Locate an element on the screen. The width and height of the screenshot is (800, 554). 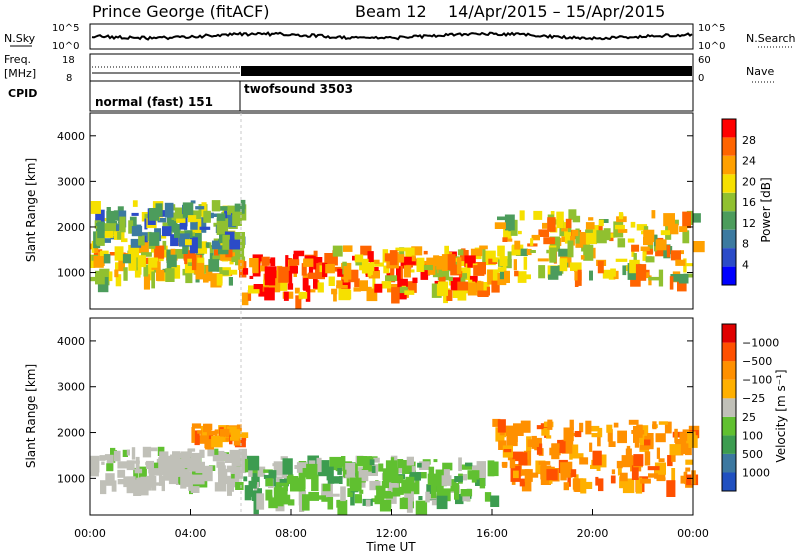
xtick-label: 00:00 is located at coordinates (693, 533).